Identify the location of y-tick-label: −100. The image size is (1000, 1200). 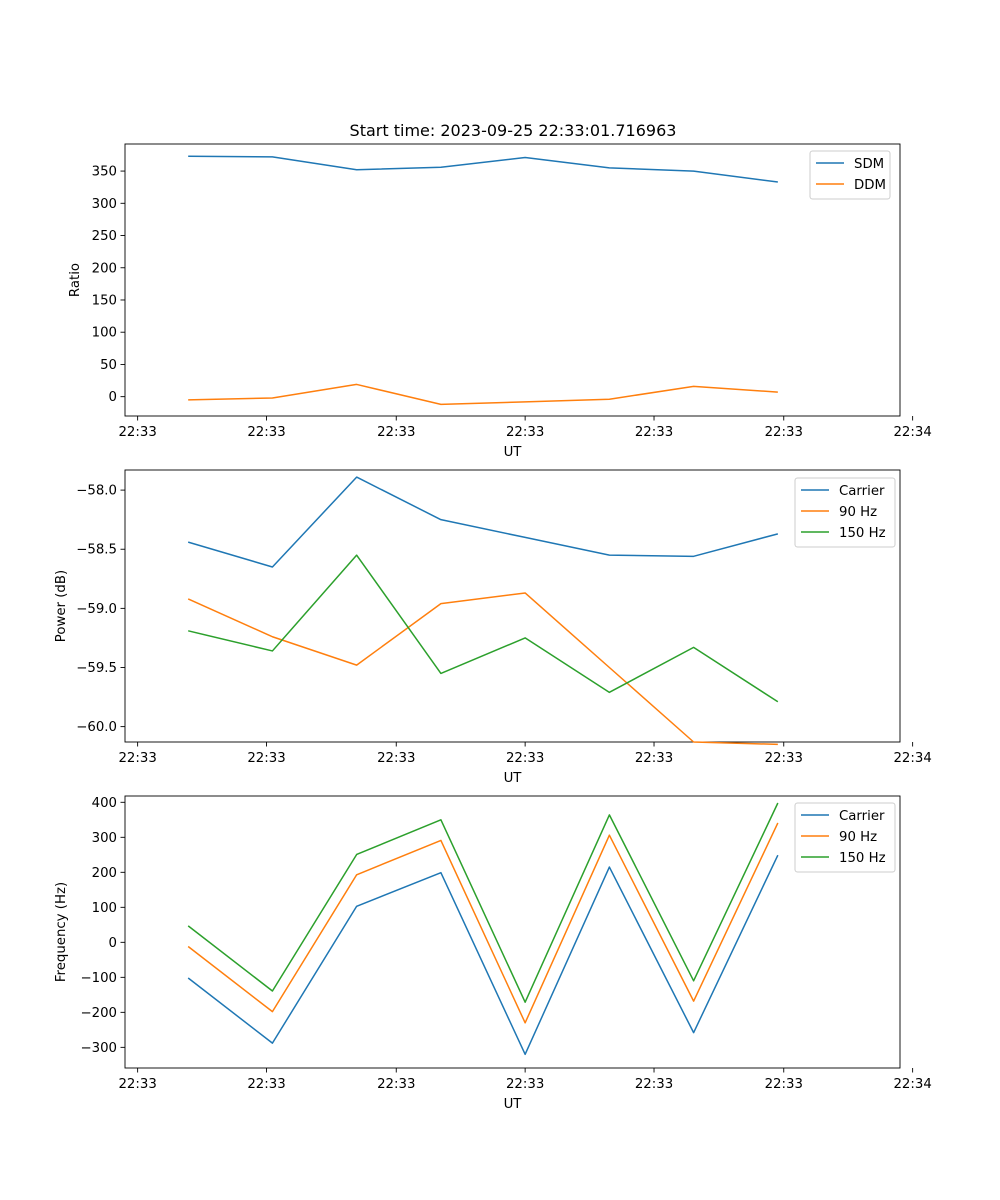
(98, 978).